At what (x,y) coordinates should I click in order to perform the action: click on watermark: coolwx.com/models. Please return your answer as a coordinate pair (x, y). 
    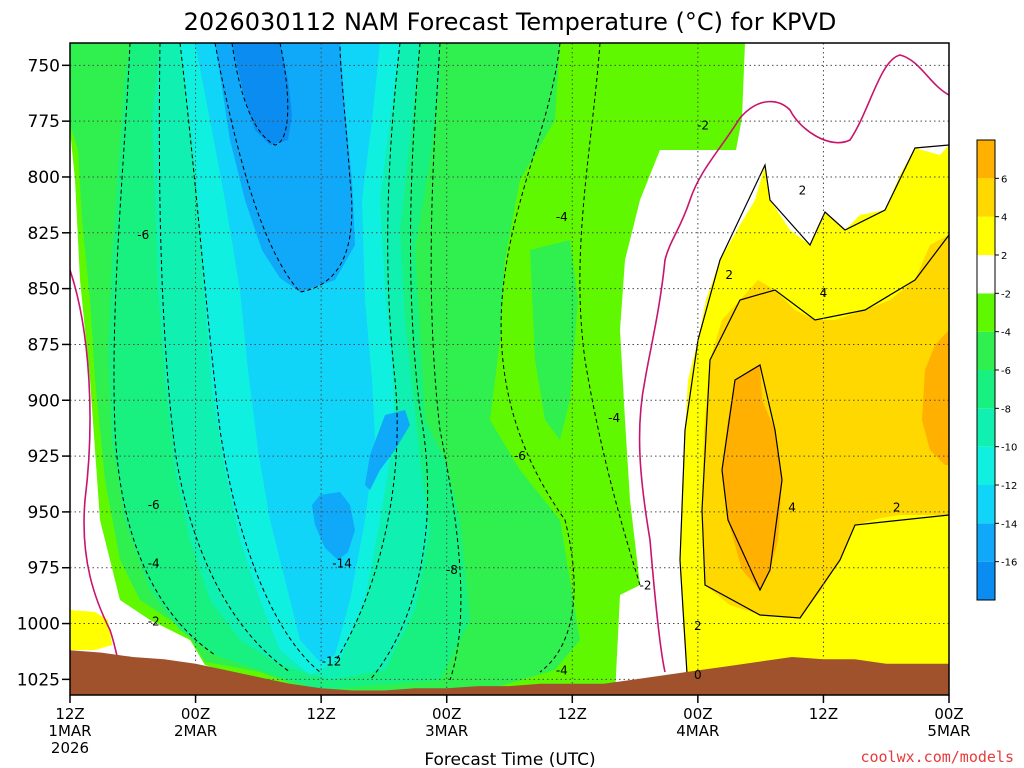
    Looking at the image, I should click on (937, 757).